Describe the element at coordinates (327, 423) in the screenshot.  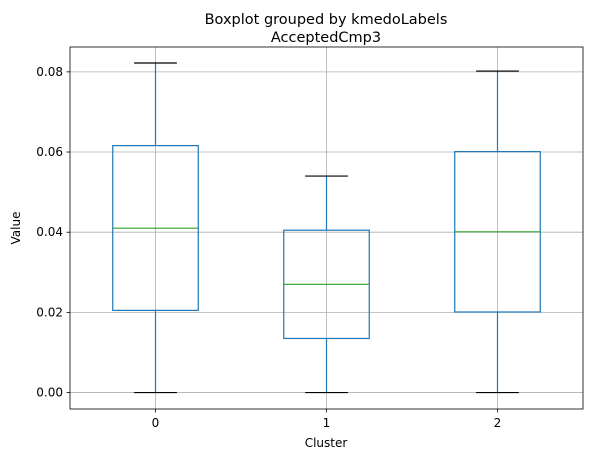
I see `x-tick-label: 1` at that location.